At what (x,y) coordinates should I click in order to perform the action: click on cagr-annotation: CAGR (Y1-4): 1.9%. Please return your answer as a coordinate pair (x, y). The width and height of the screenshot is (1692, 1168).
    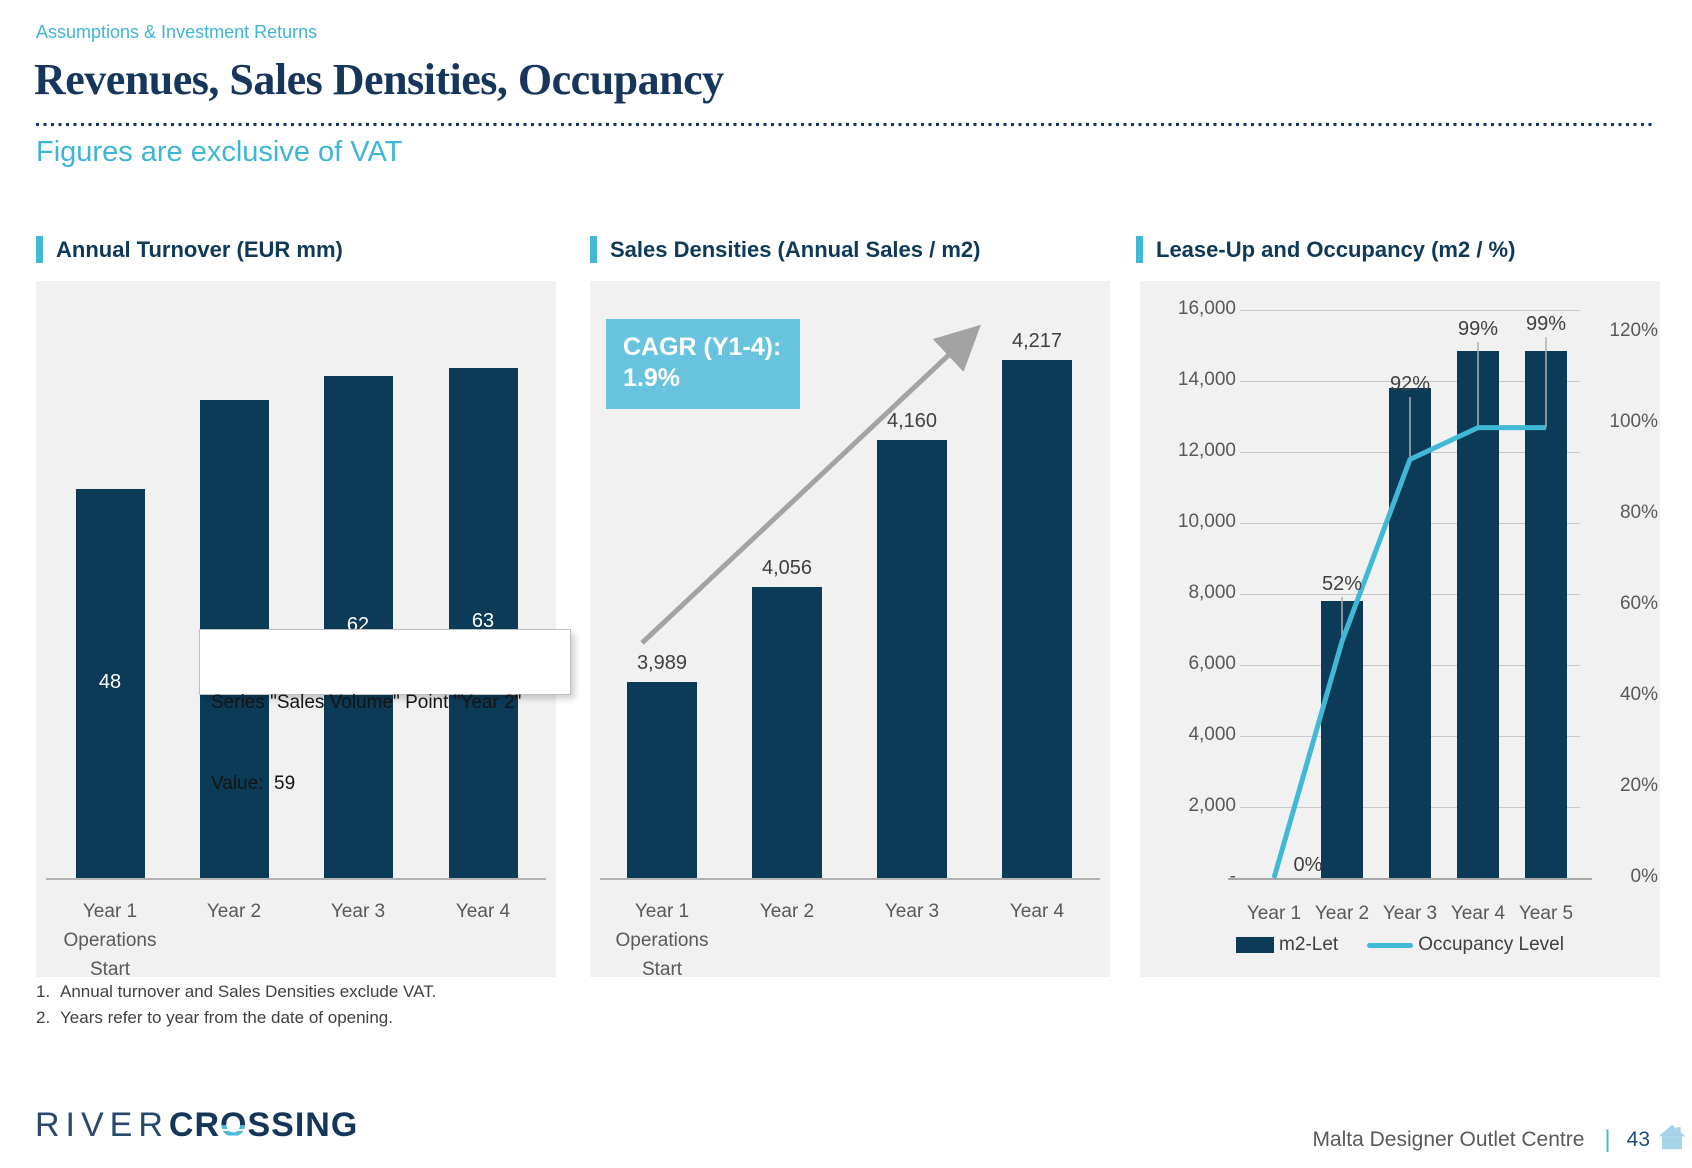
    Looking at the image, I should click on (703, 364).